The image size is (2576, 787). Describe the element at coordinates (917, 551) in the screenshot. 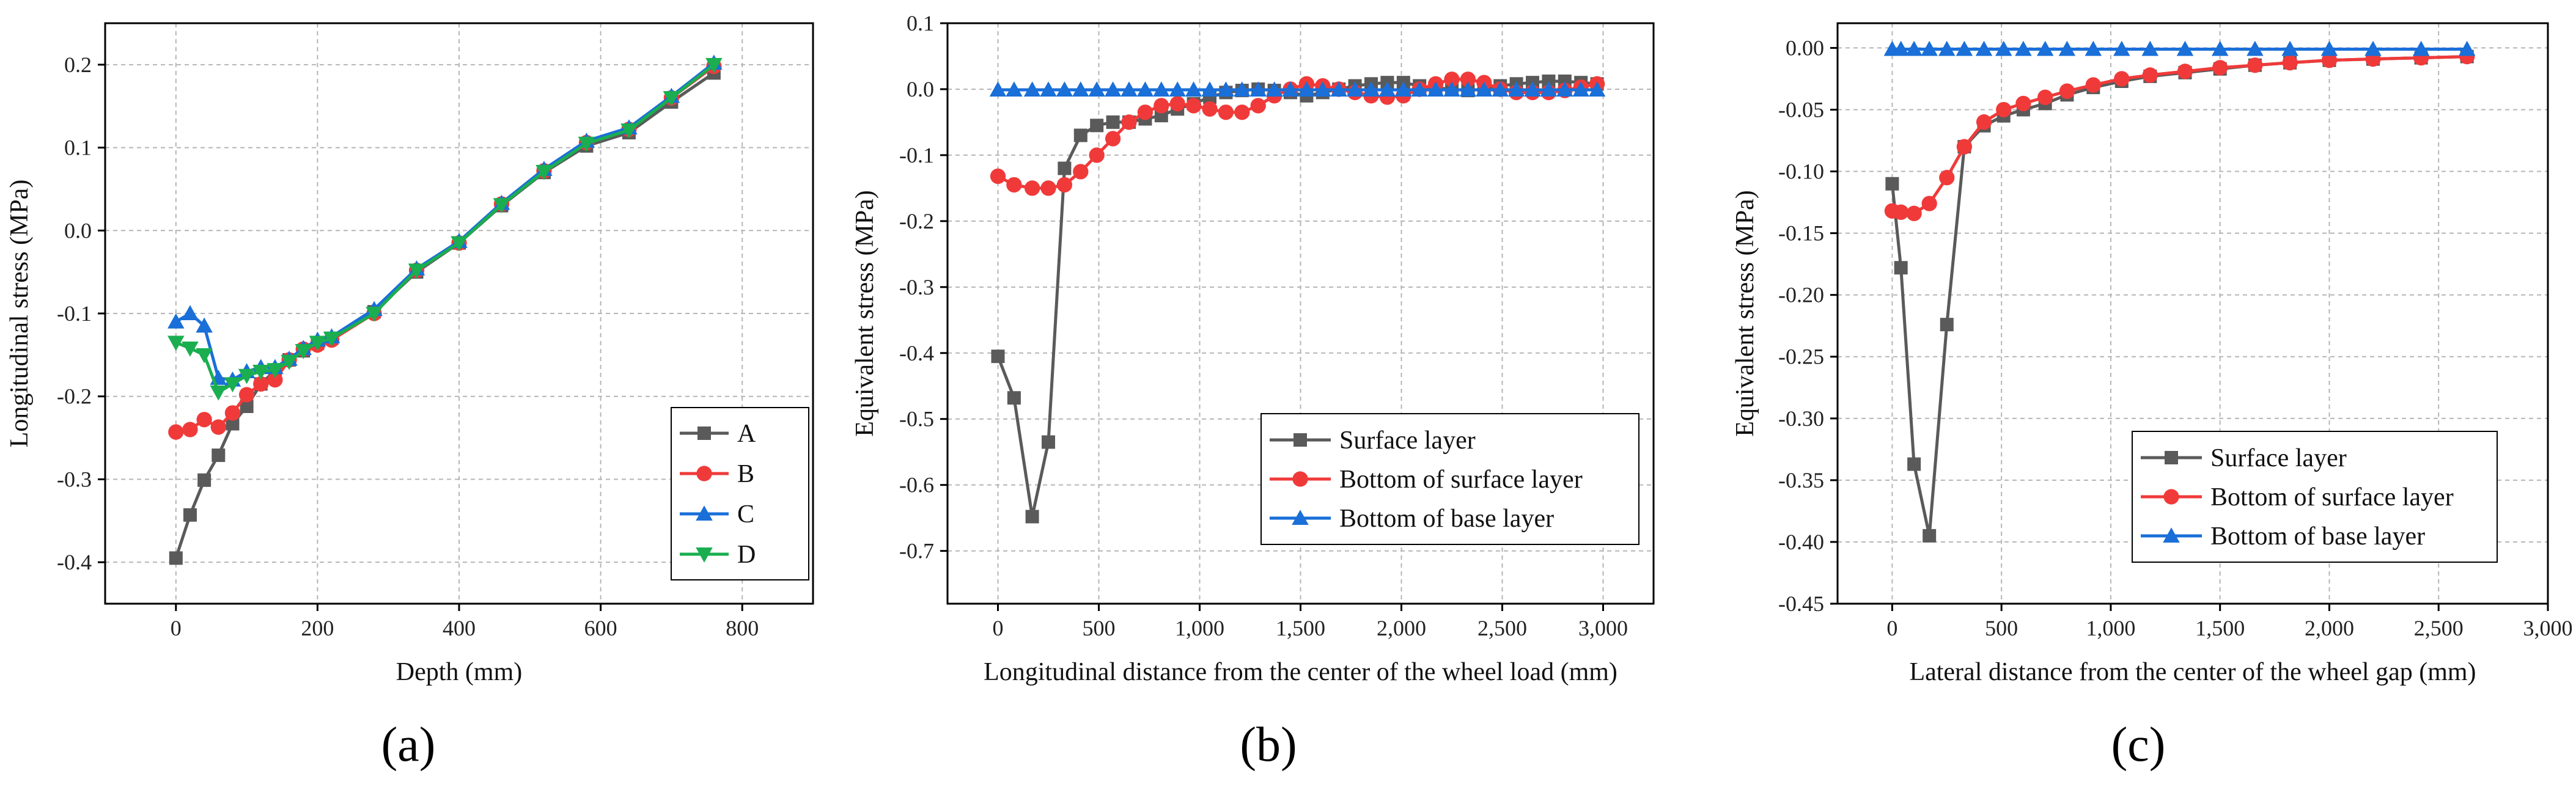

I see `y-tick-label: -0.7` at that location.